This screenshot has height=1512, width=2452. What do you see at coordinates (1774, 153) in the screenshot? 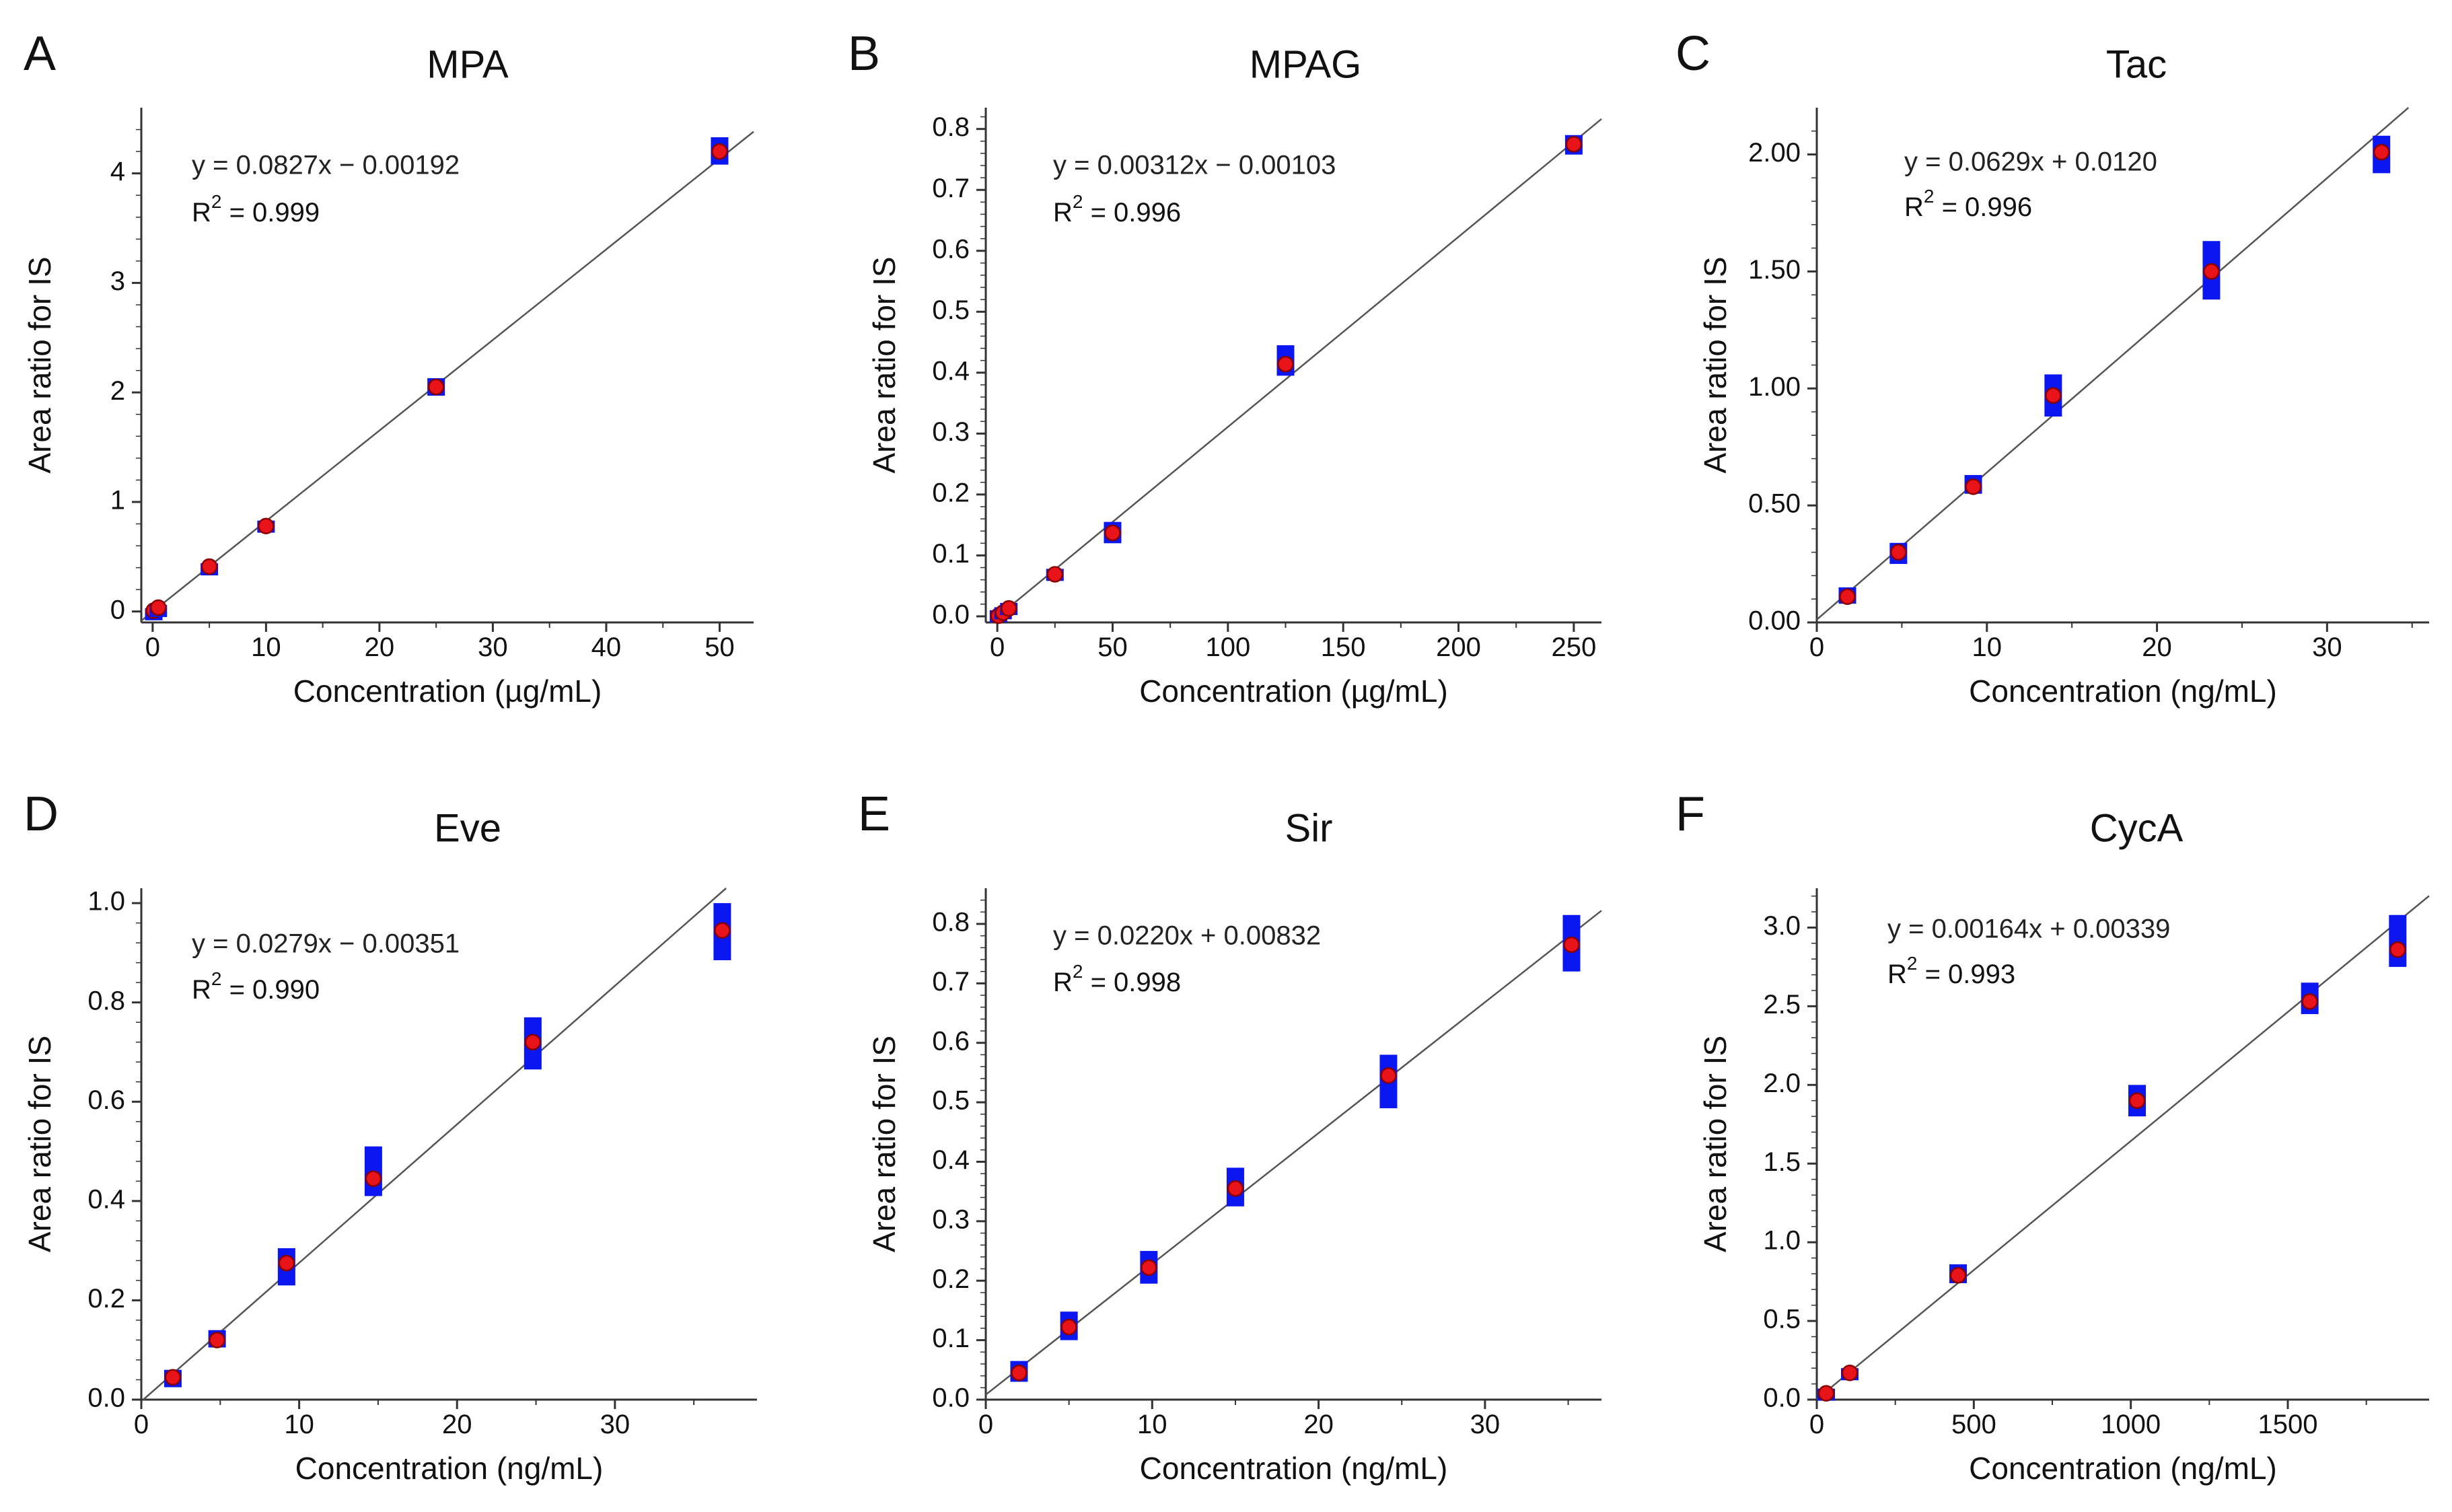
I see `y-tick-label: 2.00` at bounding box center [1774, 153].